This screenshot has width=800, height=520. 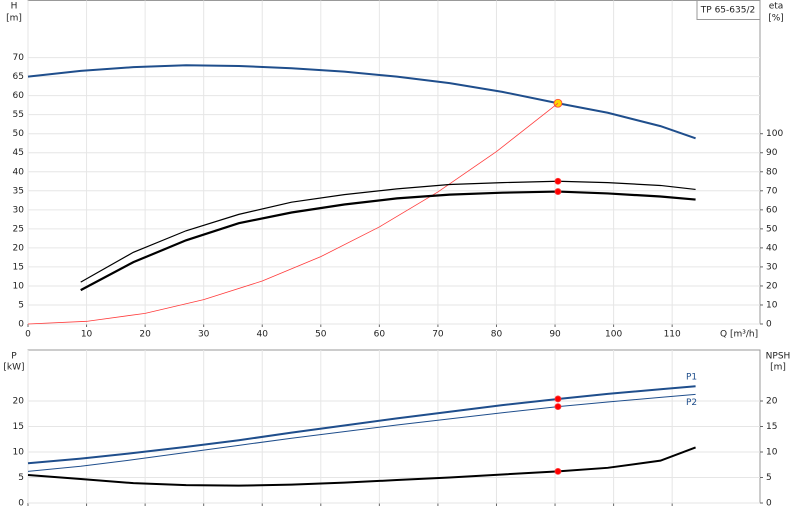 What do you see at coordinates (28, 335) in the screenshot?
I see `x-tick-label: 0` at bounding box center [28, 335].